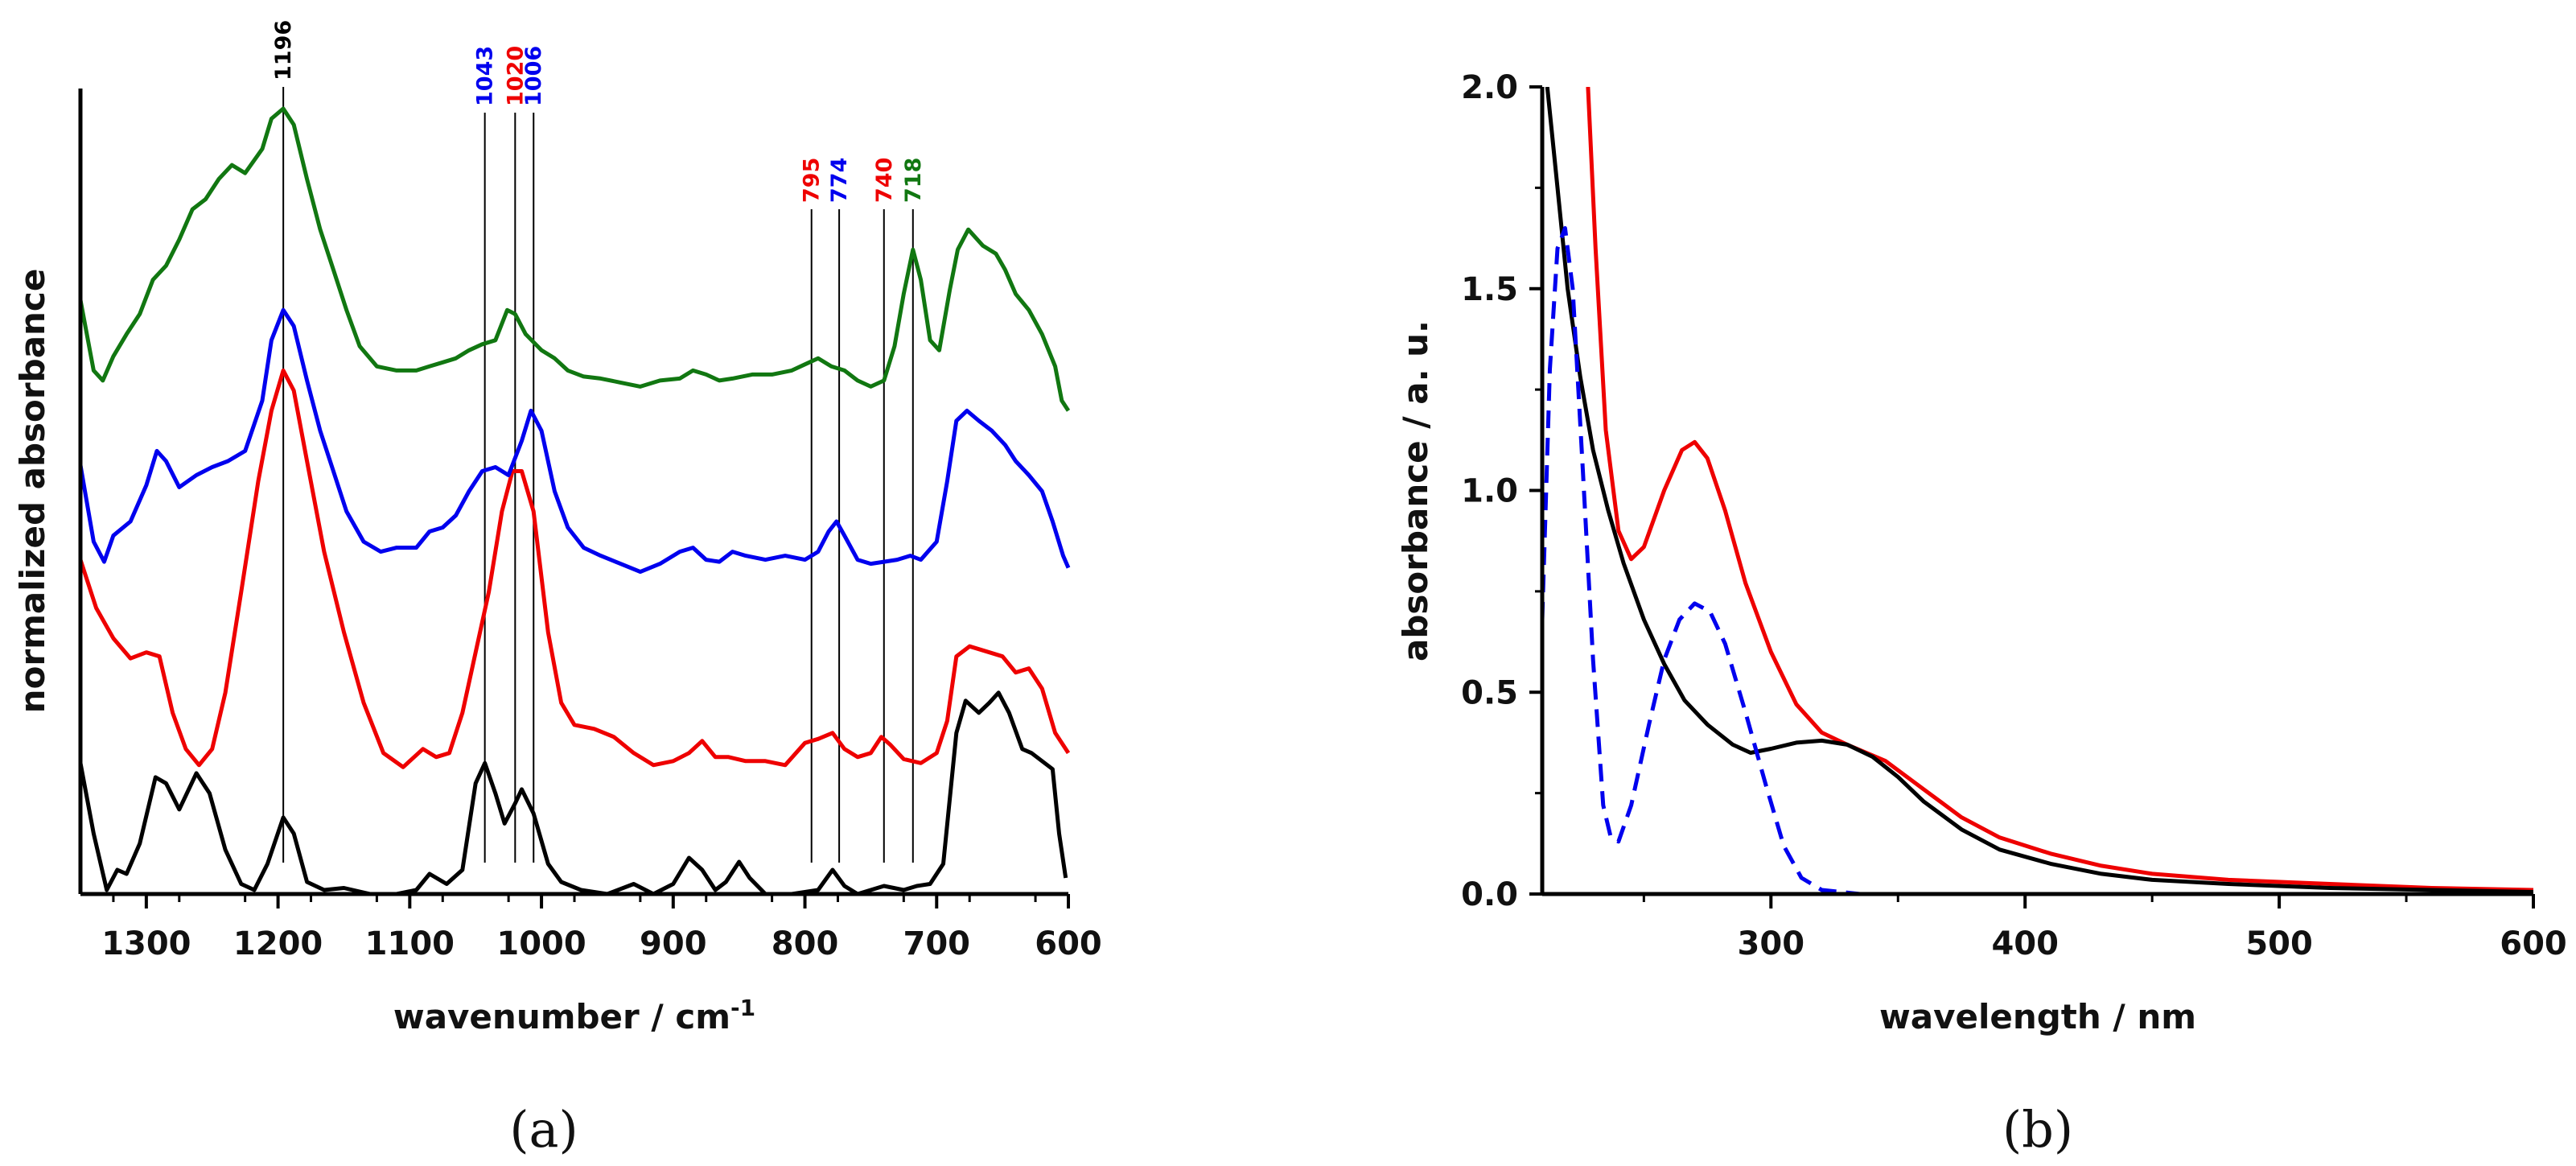 The image size is (2576, 1166). What do you see at coordinates (1489, 894) in the screenshot?
I see `y-tick-label: 0.0` at bounding box center [1489, 894].